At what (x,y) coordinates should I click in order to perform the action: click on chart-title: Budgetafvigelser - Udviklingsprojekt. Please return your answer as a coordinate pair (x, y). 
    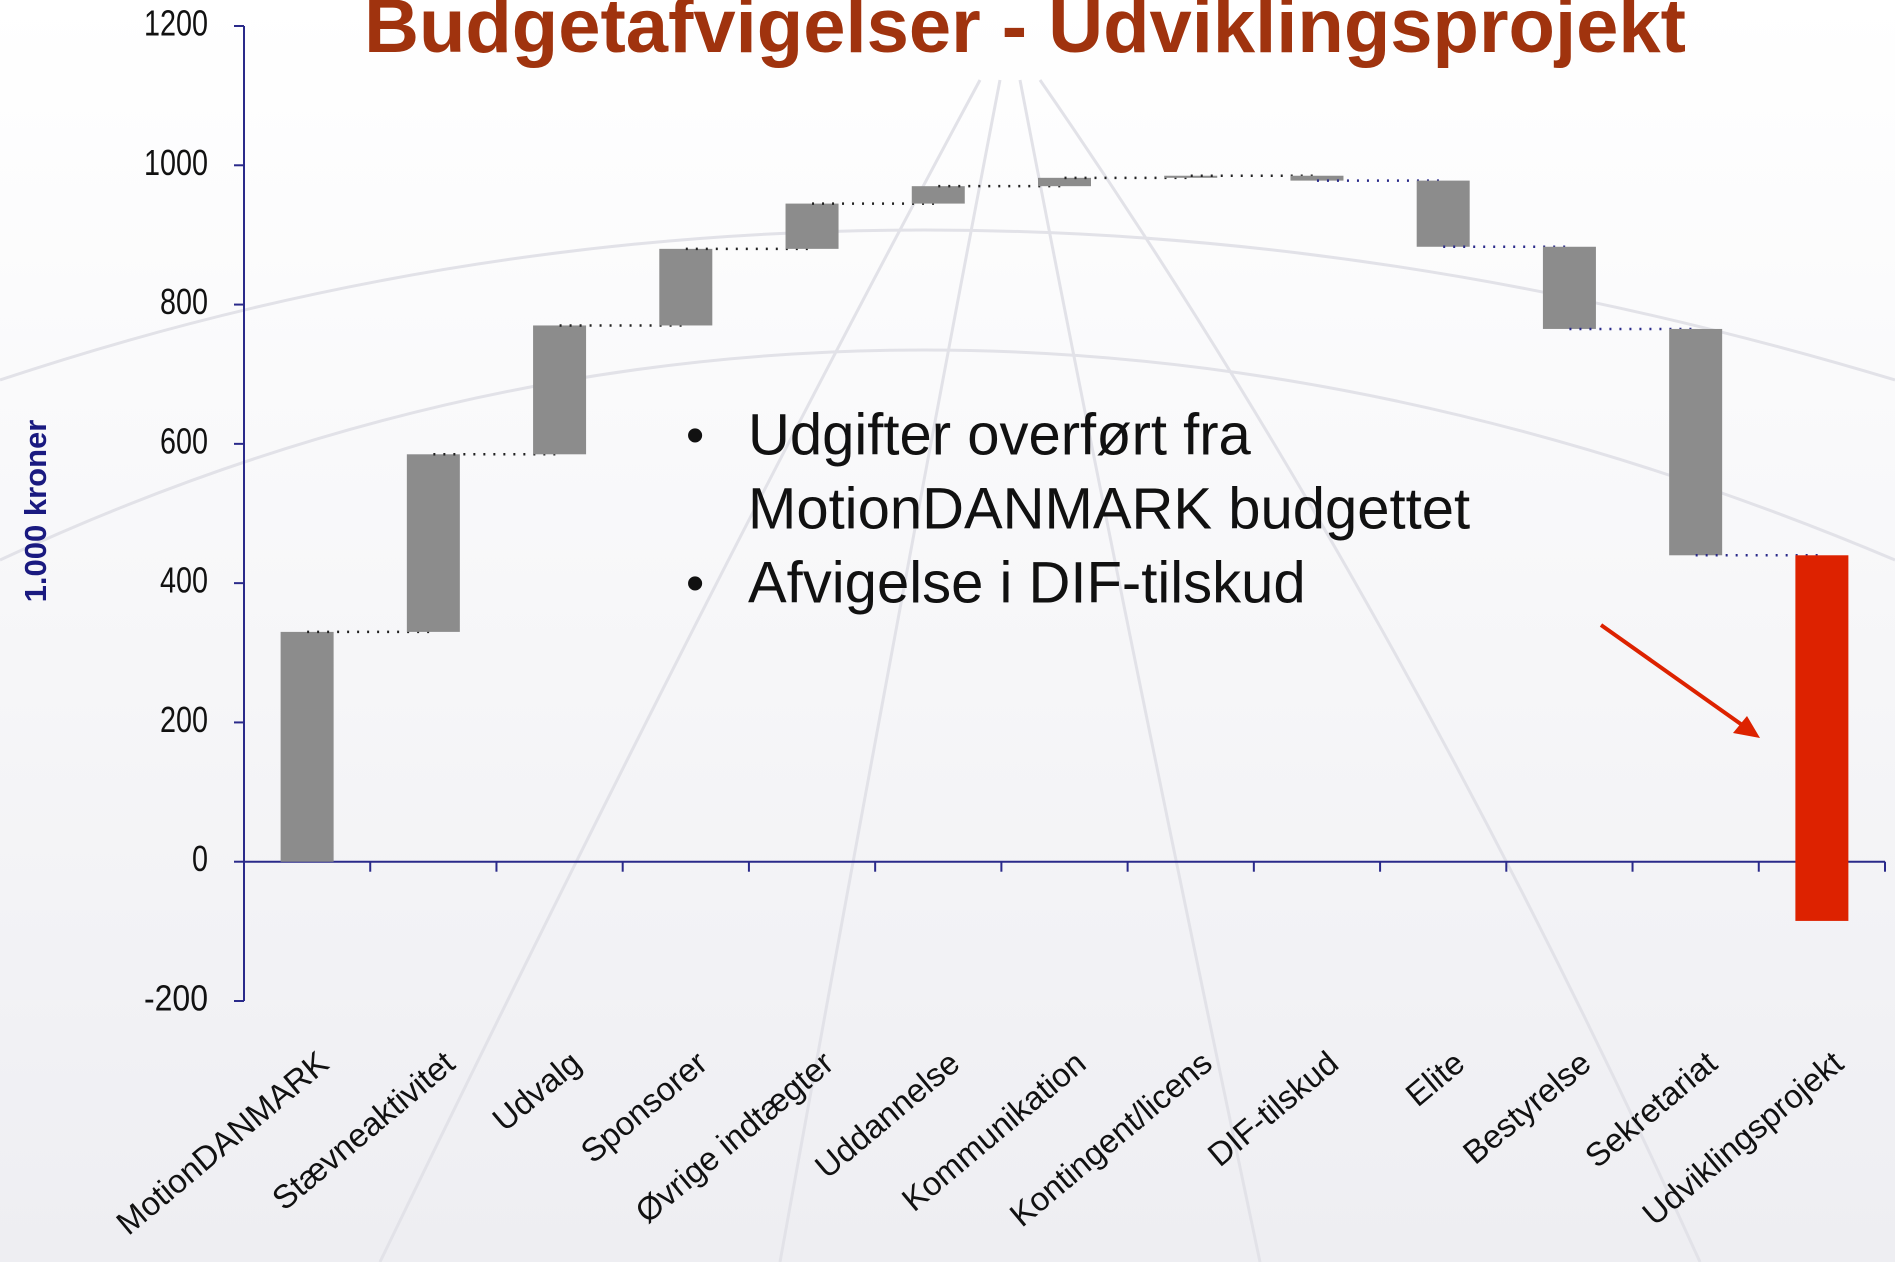
    Looking at the image, I should click on (1025, 34).